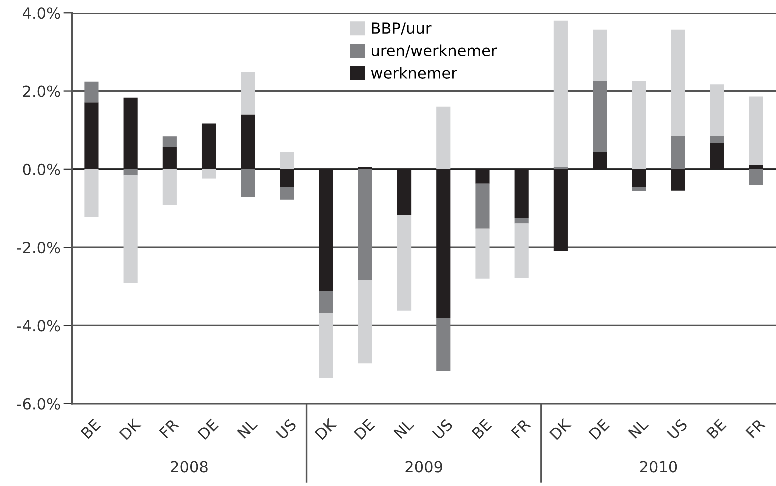 This screenshot has width=776, height=486. I want to click on y-tick-label: -2.0%, so click(38, 248).